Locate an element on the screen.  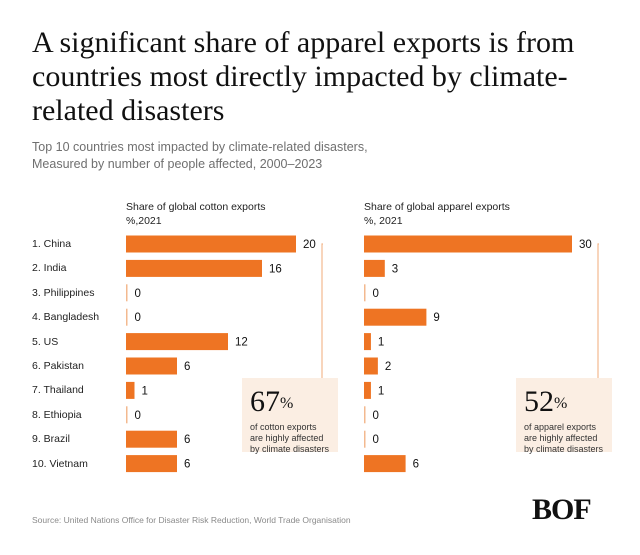
apparel-panel-title: Share of global apparel exports is located at coordinates (437, 207).